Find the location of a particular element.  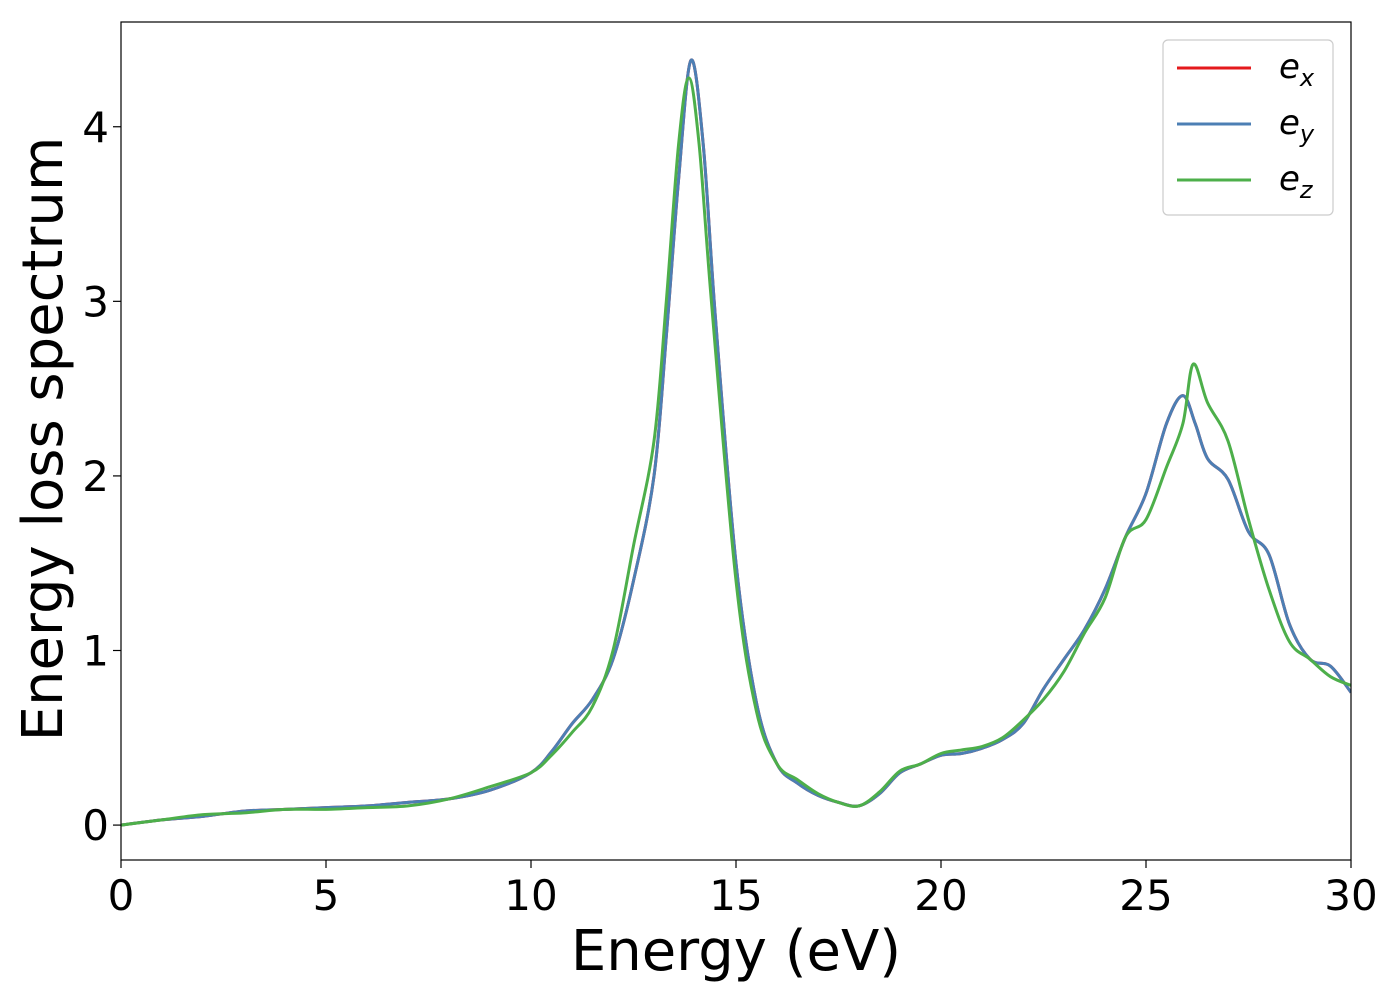

x-tick-label: 30 is located at coordinates (1350, 895).